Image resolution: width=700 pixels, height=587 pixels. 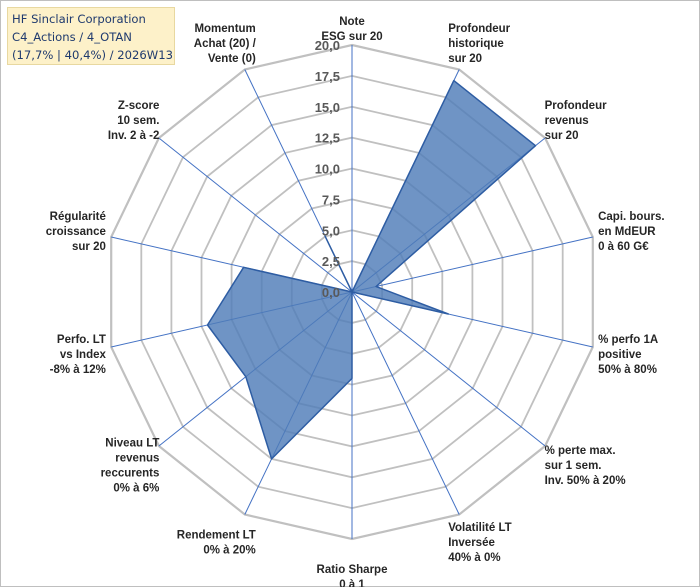 I want to click on axis-label-line: historique, so click(x=476, y=44).